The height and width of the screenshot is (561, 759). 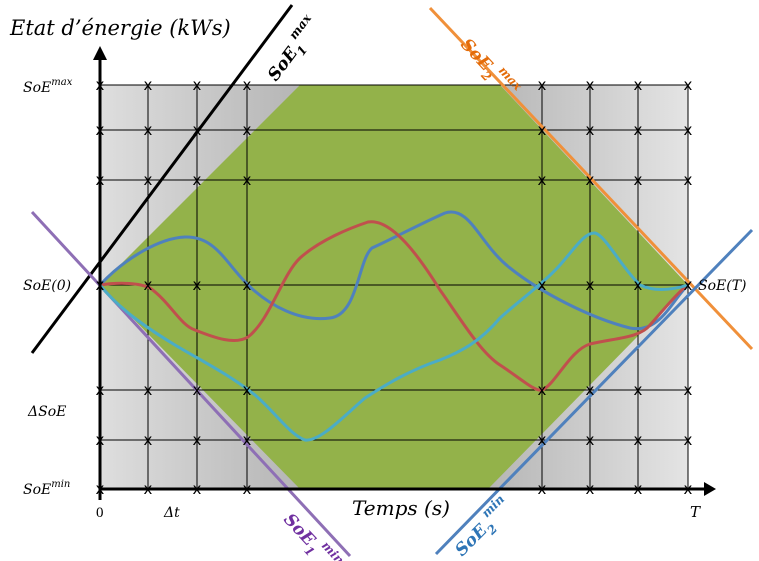 I want to click on delta-soe-label: ΔSoE, so click(x=46, y=412).